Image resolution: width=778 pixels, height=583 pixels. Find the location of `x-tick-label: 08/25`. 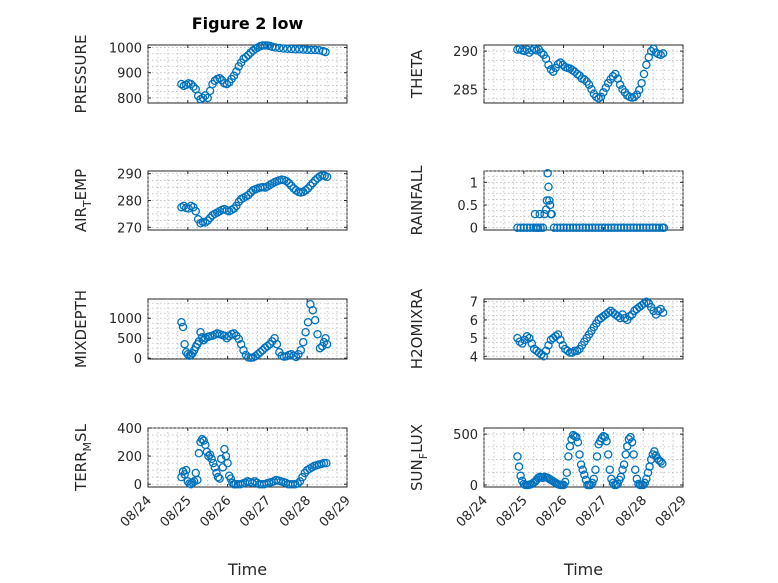

x-tick-label: 08/25 is located at coordinates (512, 511).